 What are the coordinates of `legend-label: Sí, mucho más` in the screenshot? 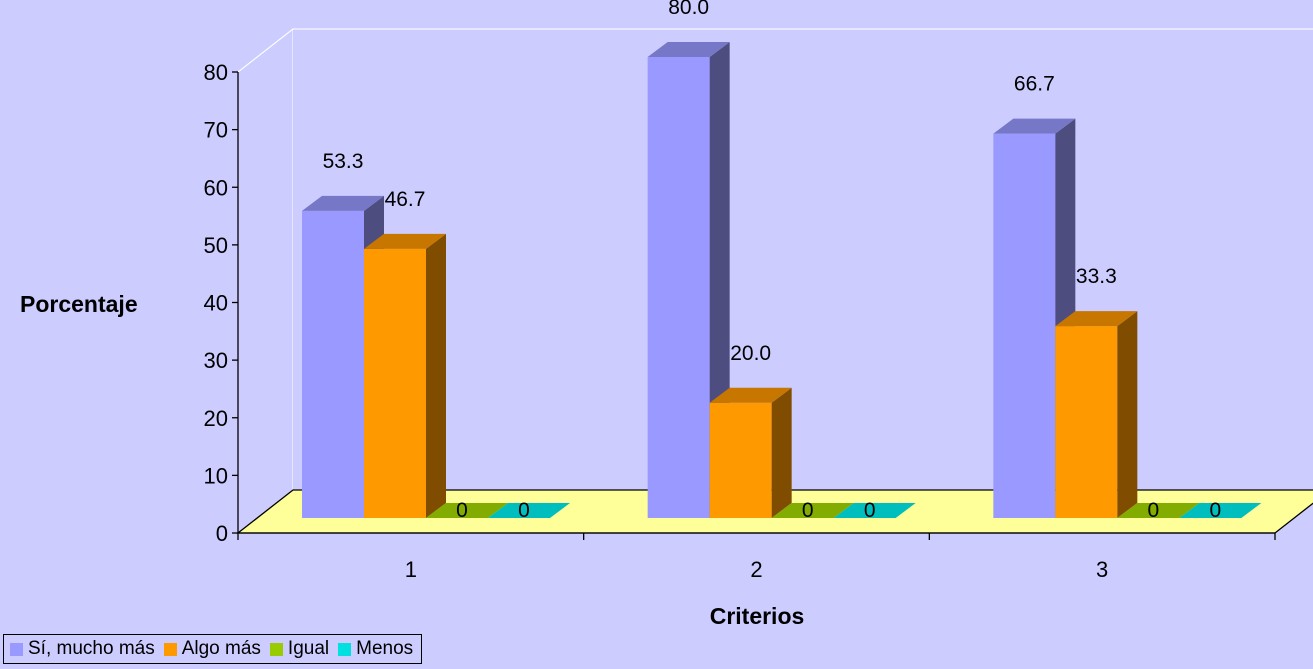 It's located at (91, 648).